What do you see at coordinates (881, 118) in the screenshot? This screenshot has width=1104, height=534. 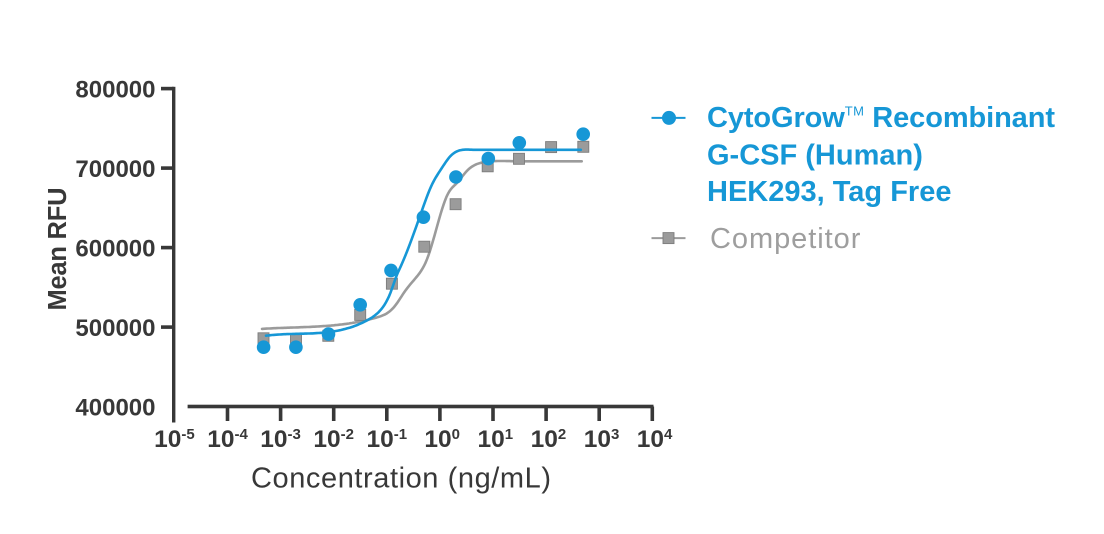 I see `svg-text: CytoGrowTM Recombinant` at bounding box center [881, 118].